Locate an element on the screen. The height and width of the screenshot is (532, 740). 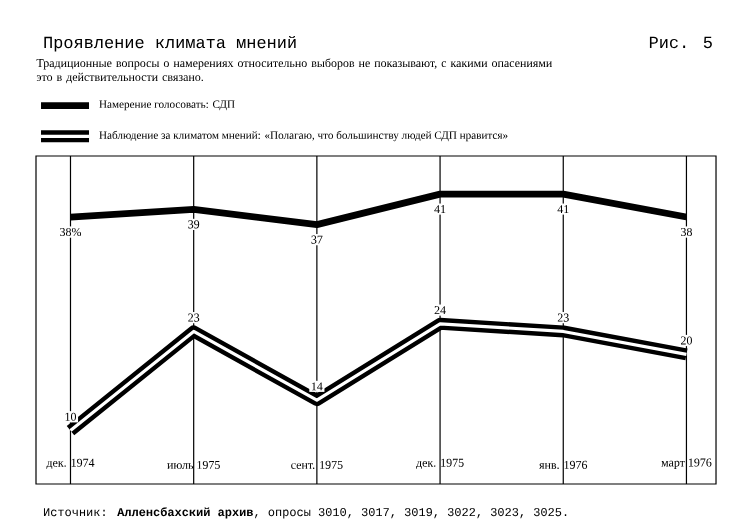
text: Рис. 5 is located at coordinates (680, 42).